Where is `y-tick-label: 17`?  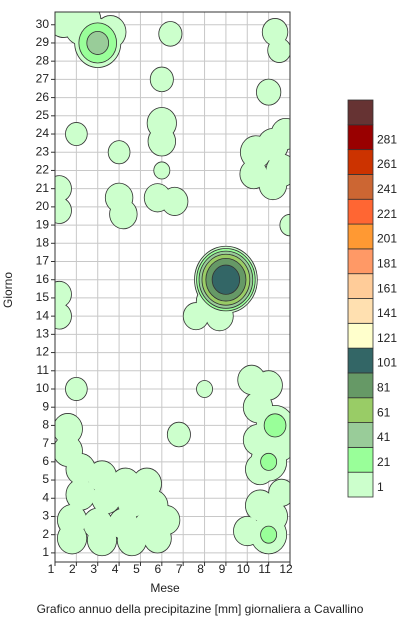
y-tick-label: 17 is located at coordinates (43, 261).